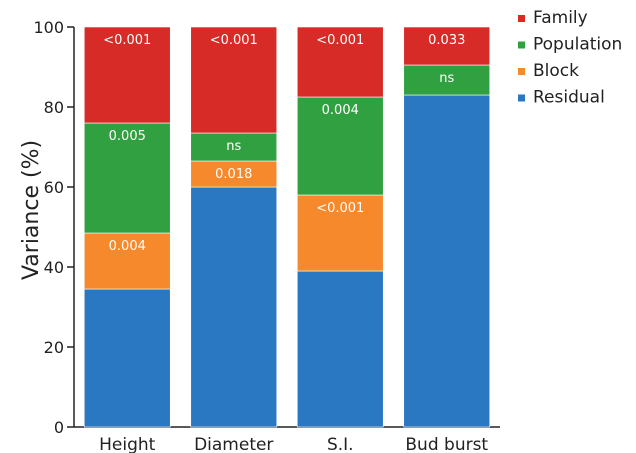 The image size is (636, 453). Describe the element at coordinates (54, 267) in the screenshot. I see `y-tick-label: 40` at that location.